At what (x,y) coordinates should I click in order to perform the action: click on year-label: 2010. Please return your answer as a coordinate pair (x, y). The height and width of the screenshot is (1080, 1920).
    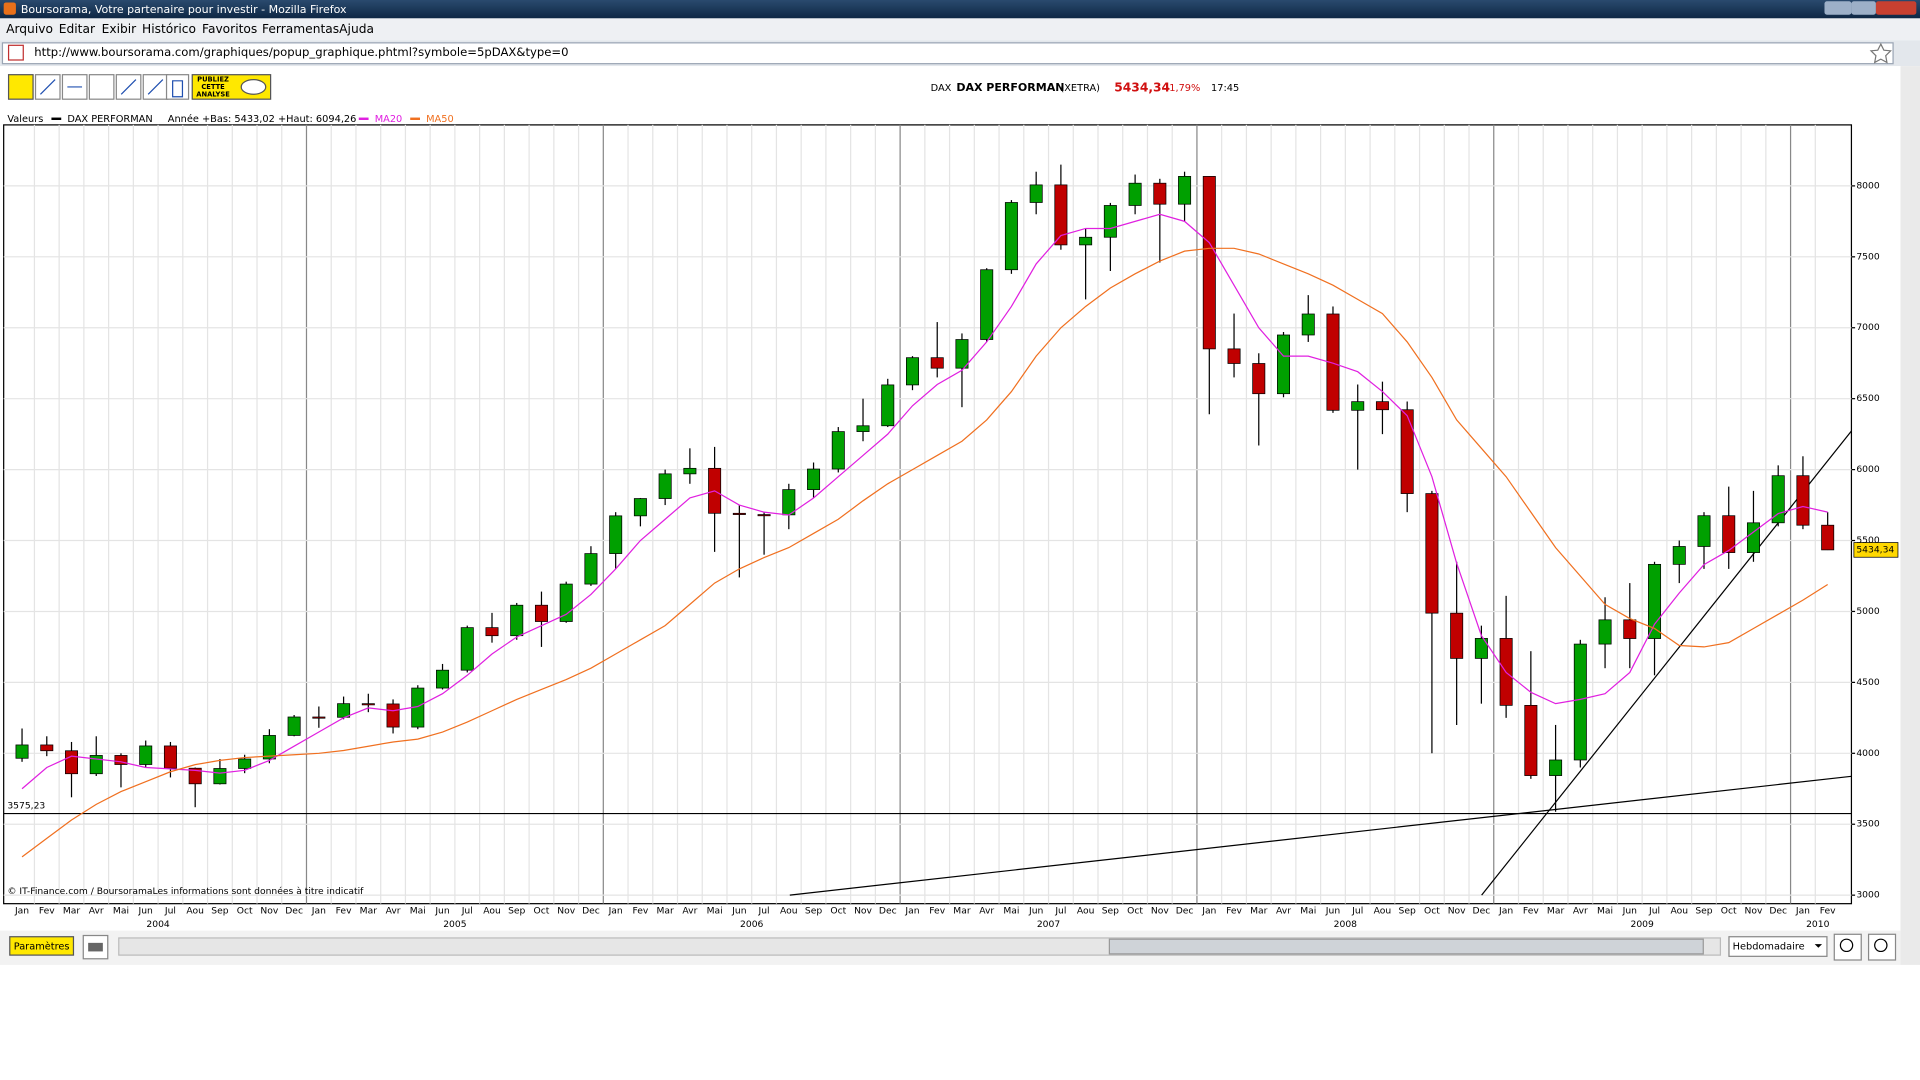
    Looking at the image, I should click on (1818, 924).